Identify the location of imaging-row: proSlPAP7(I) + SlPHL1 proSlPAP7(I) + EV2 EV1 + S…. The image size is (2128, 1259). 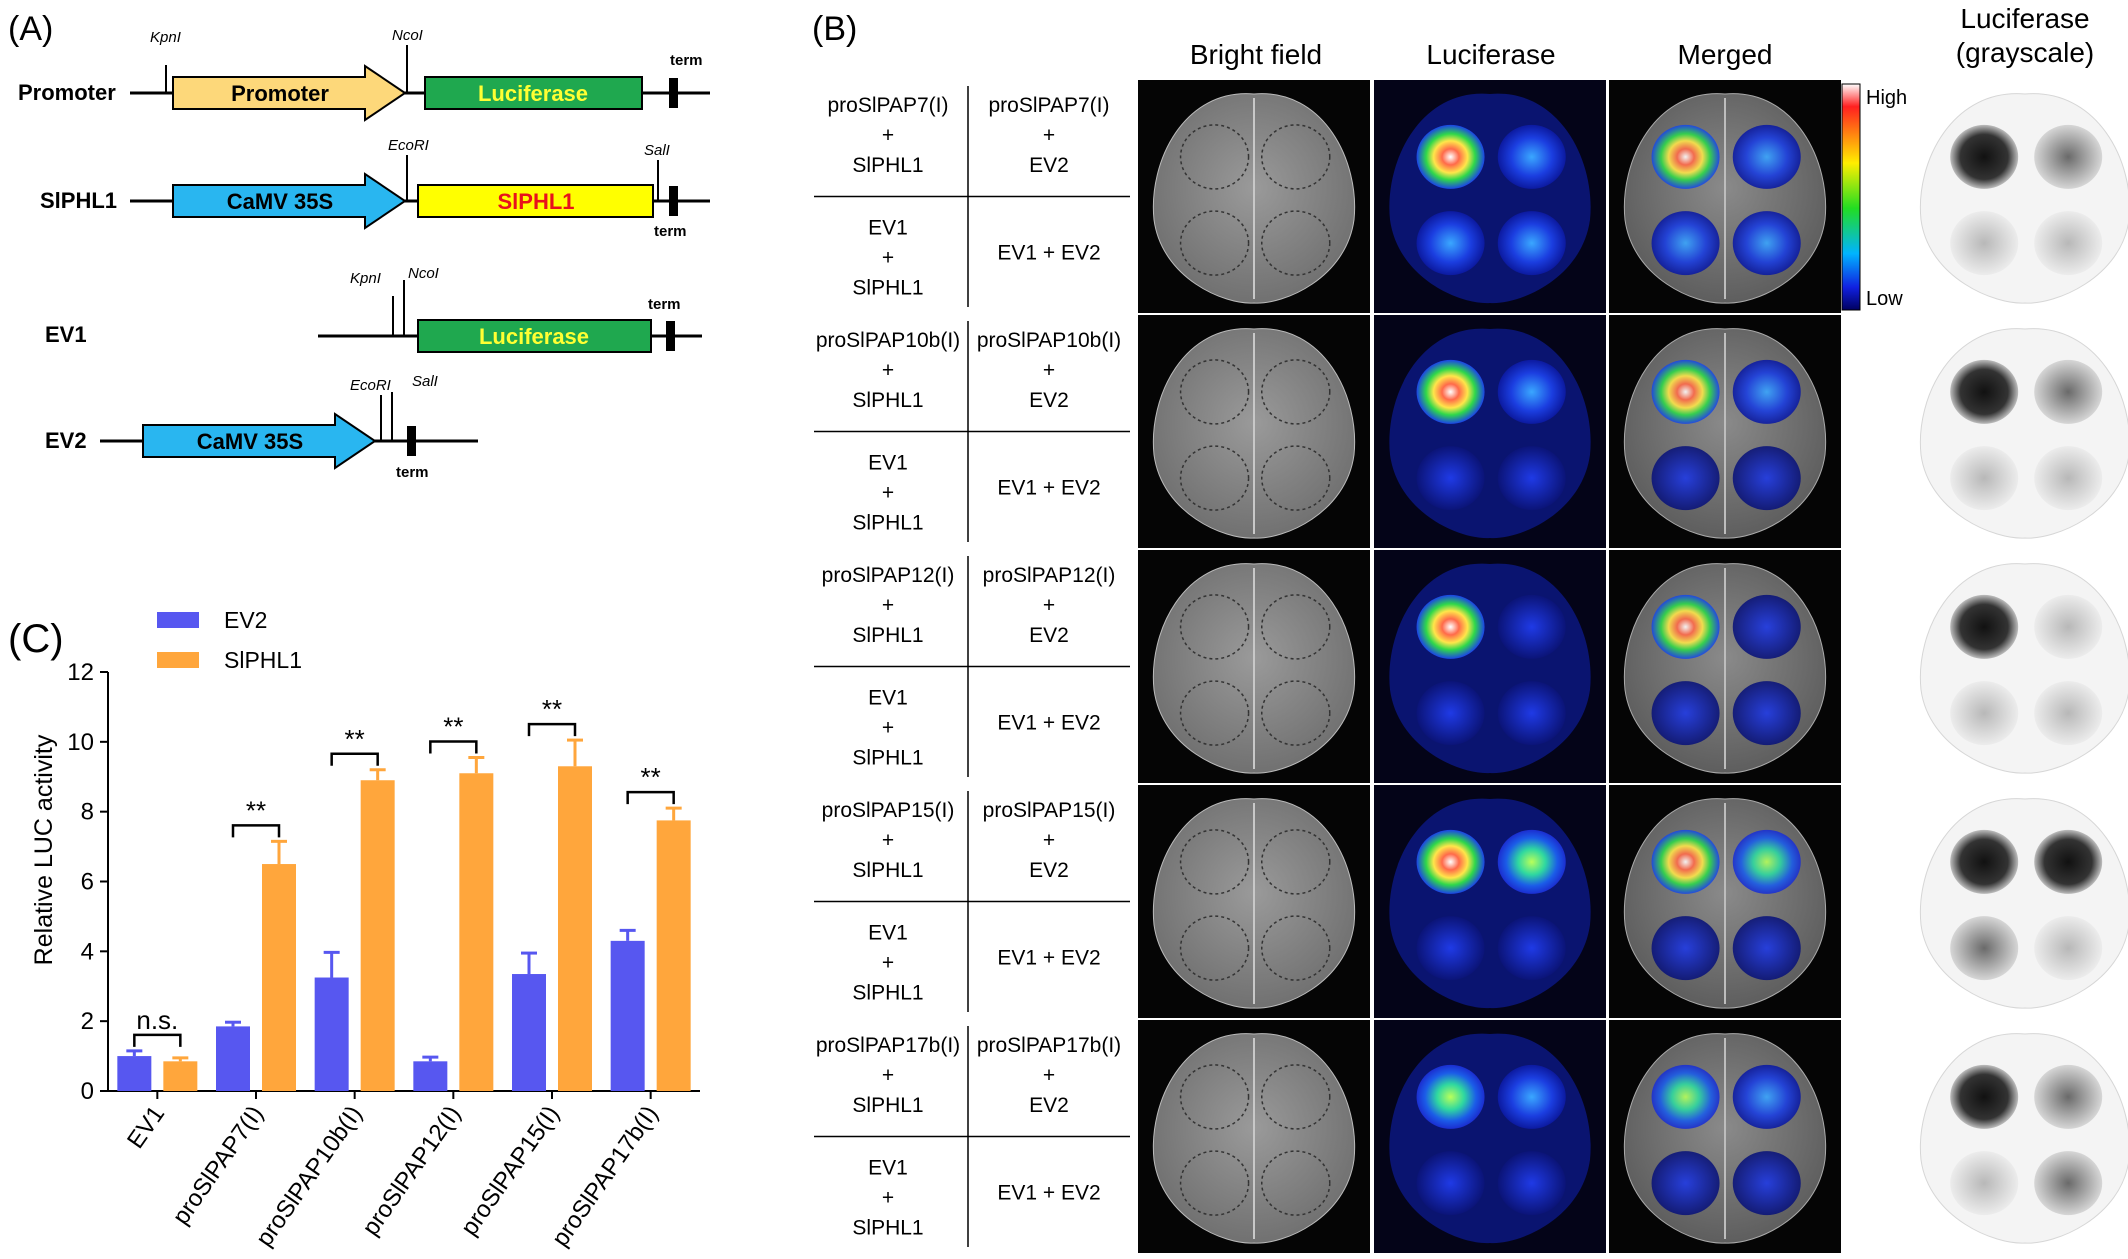
(1471, 196).